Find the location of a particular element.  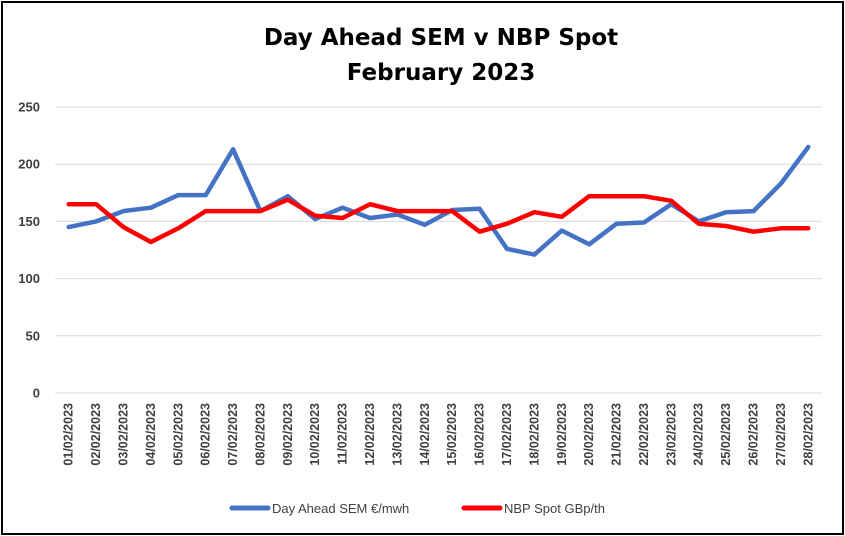

chart-subtitle: February 2023 is located at coordinates (441, 73).